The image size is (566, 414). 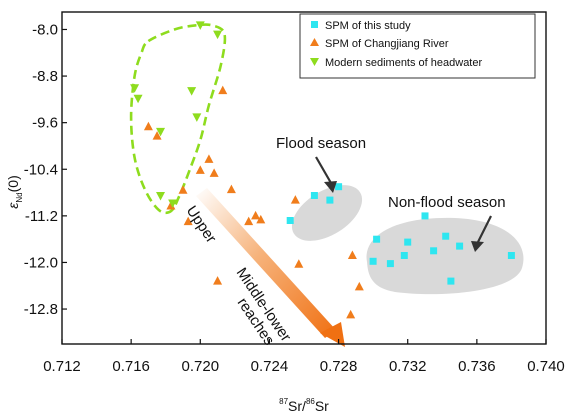 I want to click on non-flood-season-label: Non-flood season, so click(x=447, y=202).